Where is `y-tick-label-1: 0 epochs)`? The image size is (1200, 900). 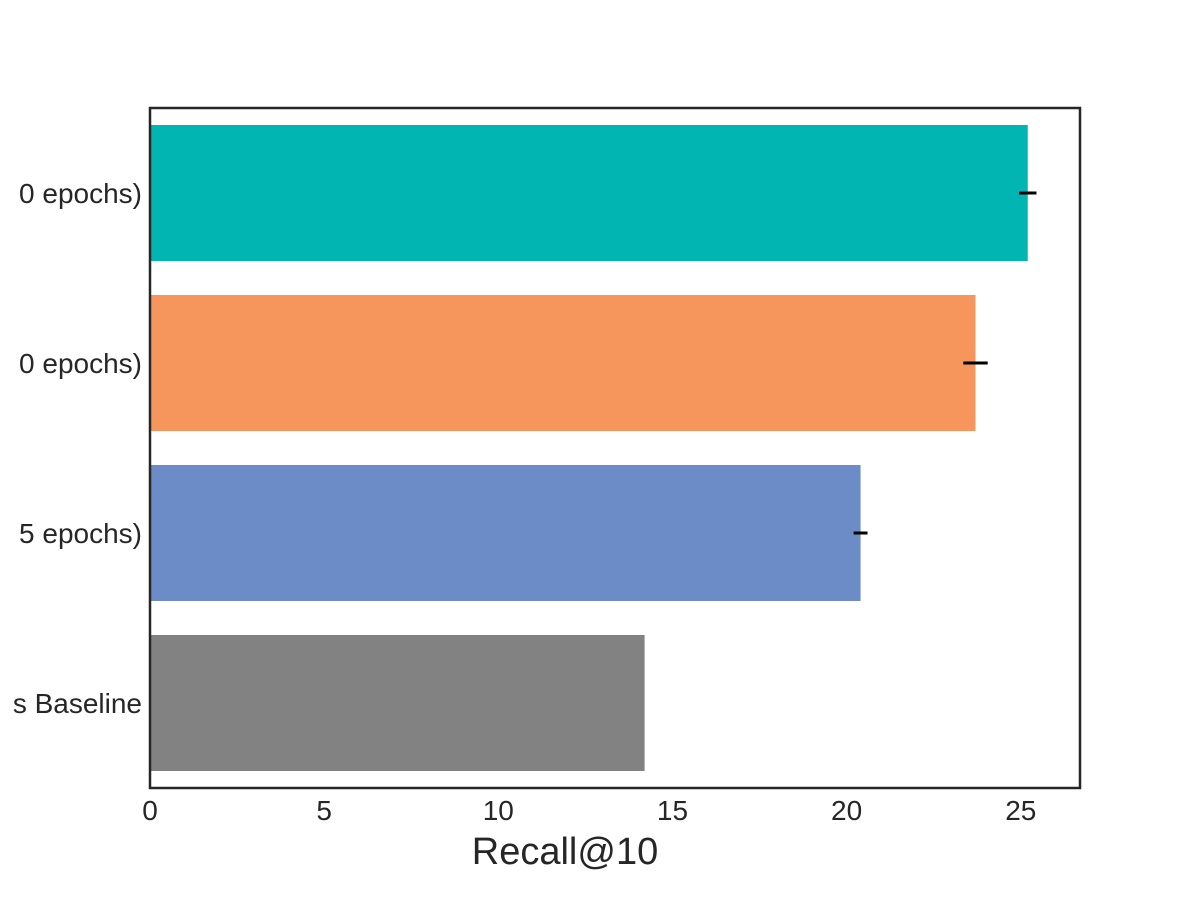 y-tick-label-1: 0 epochs) is located at coordinates (80, 363).